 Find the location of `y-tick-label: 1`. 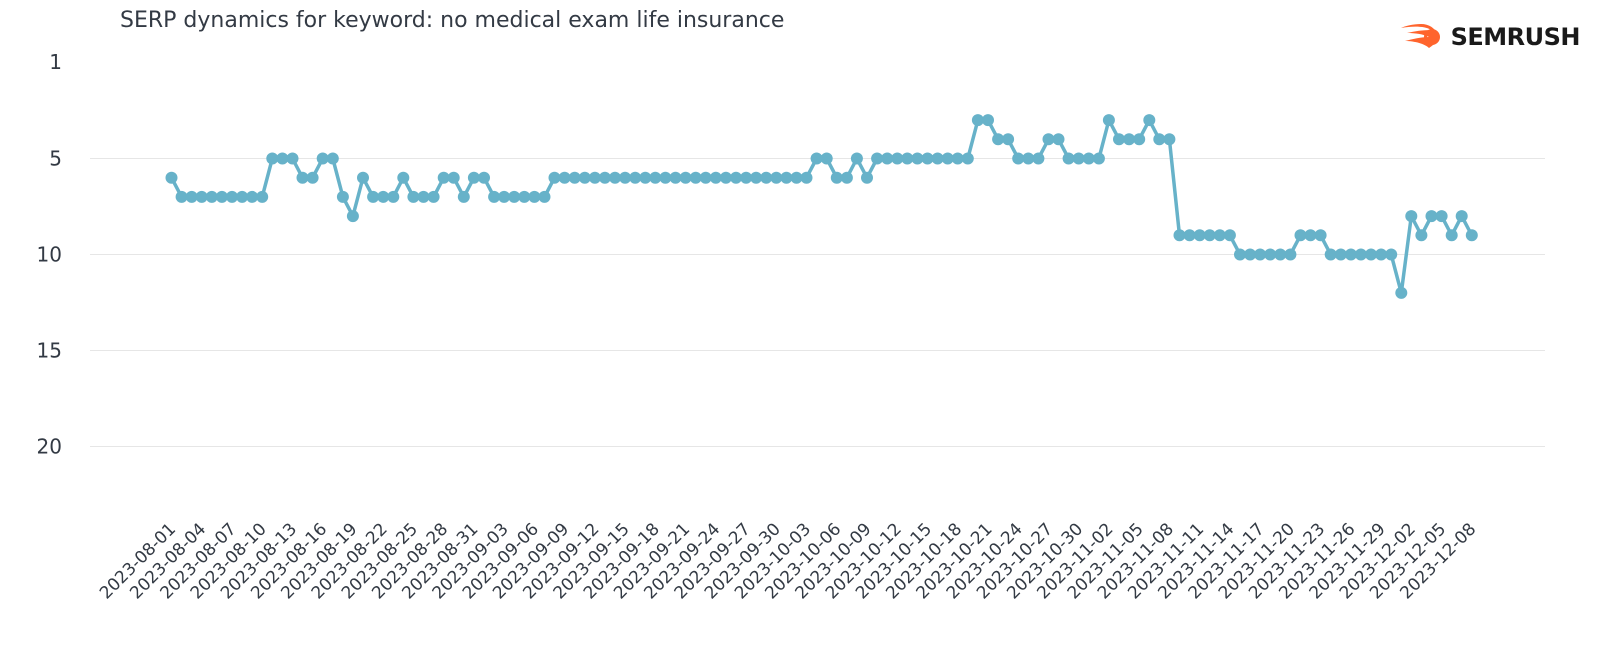

y-tick-label: 1 is located at coordinates (55, 62).